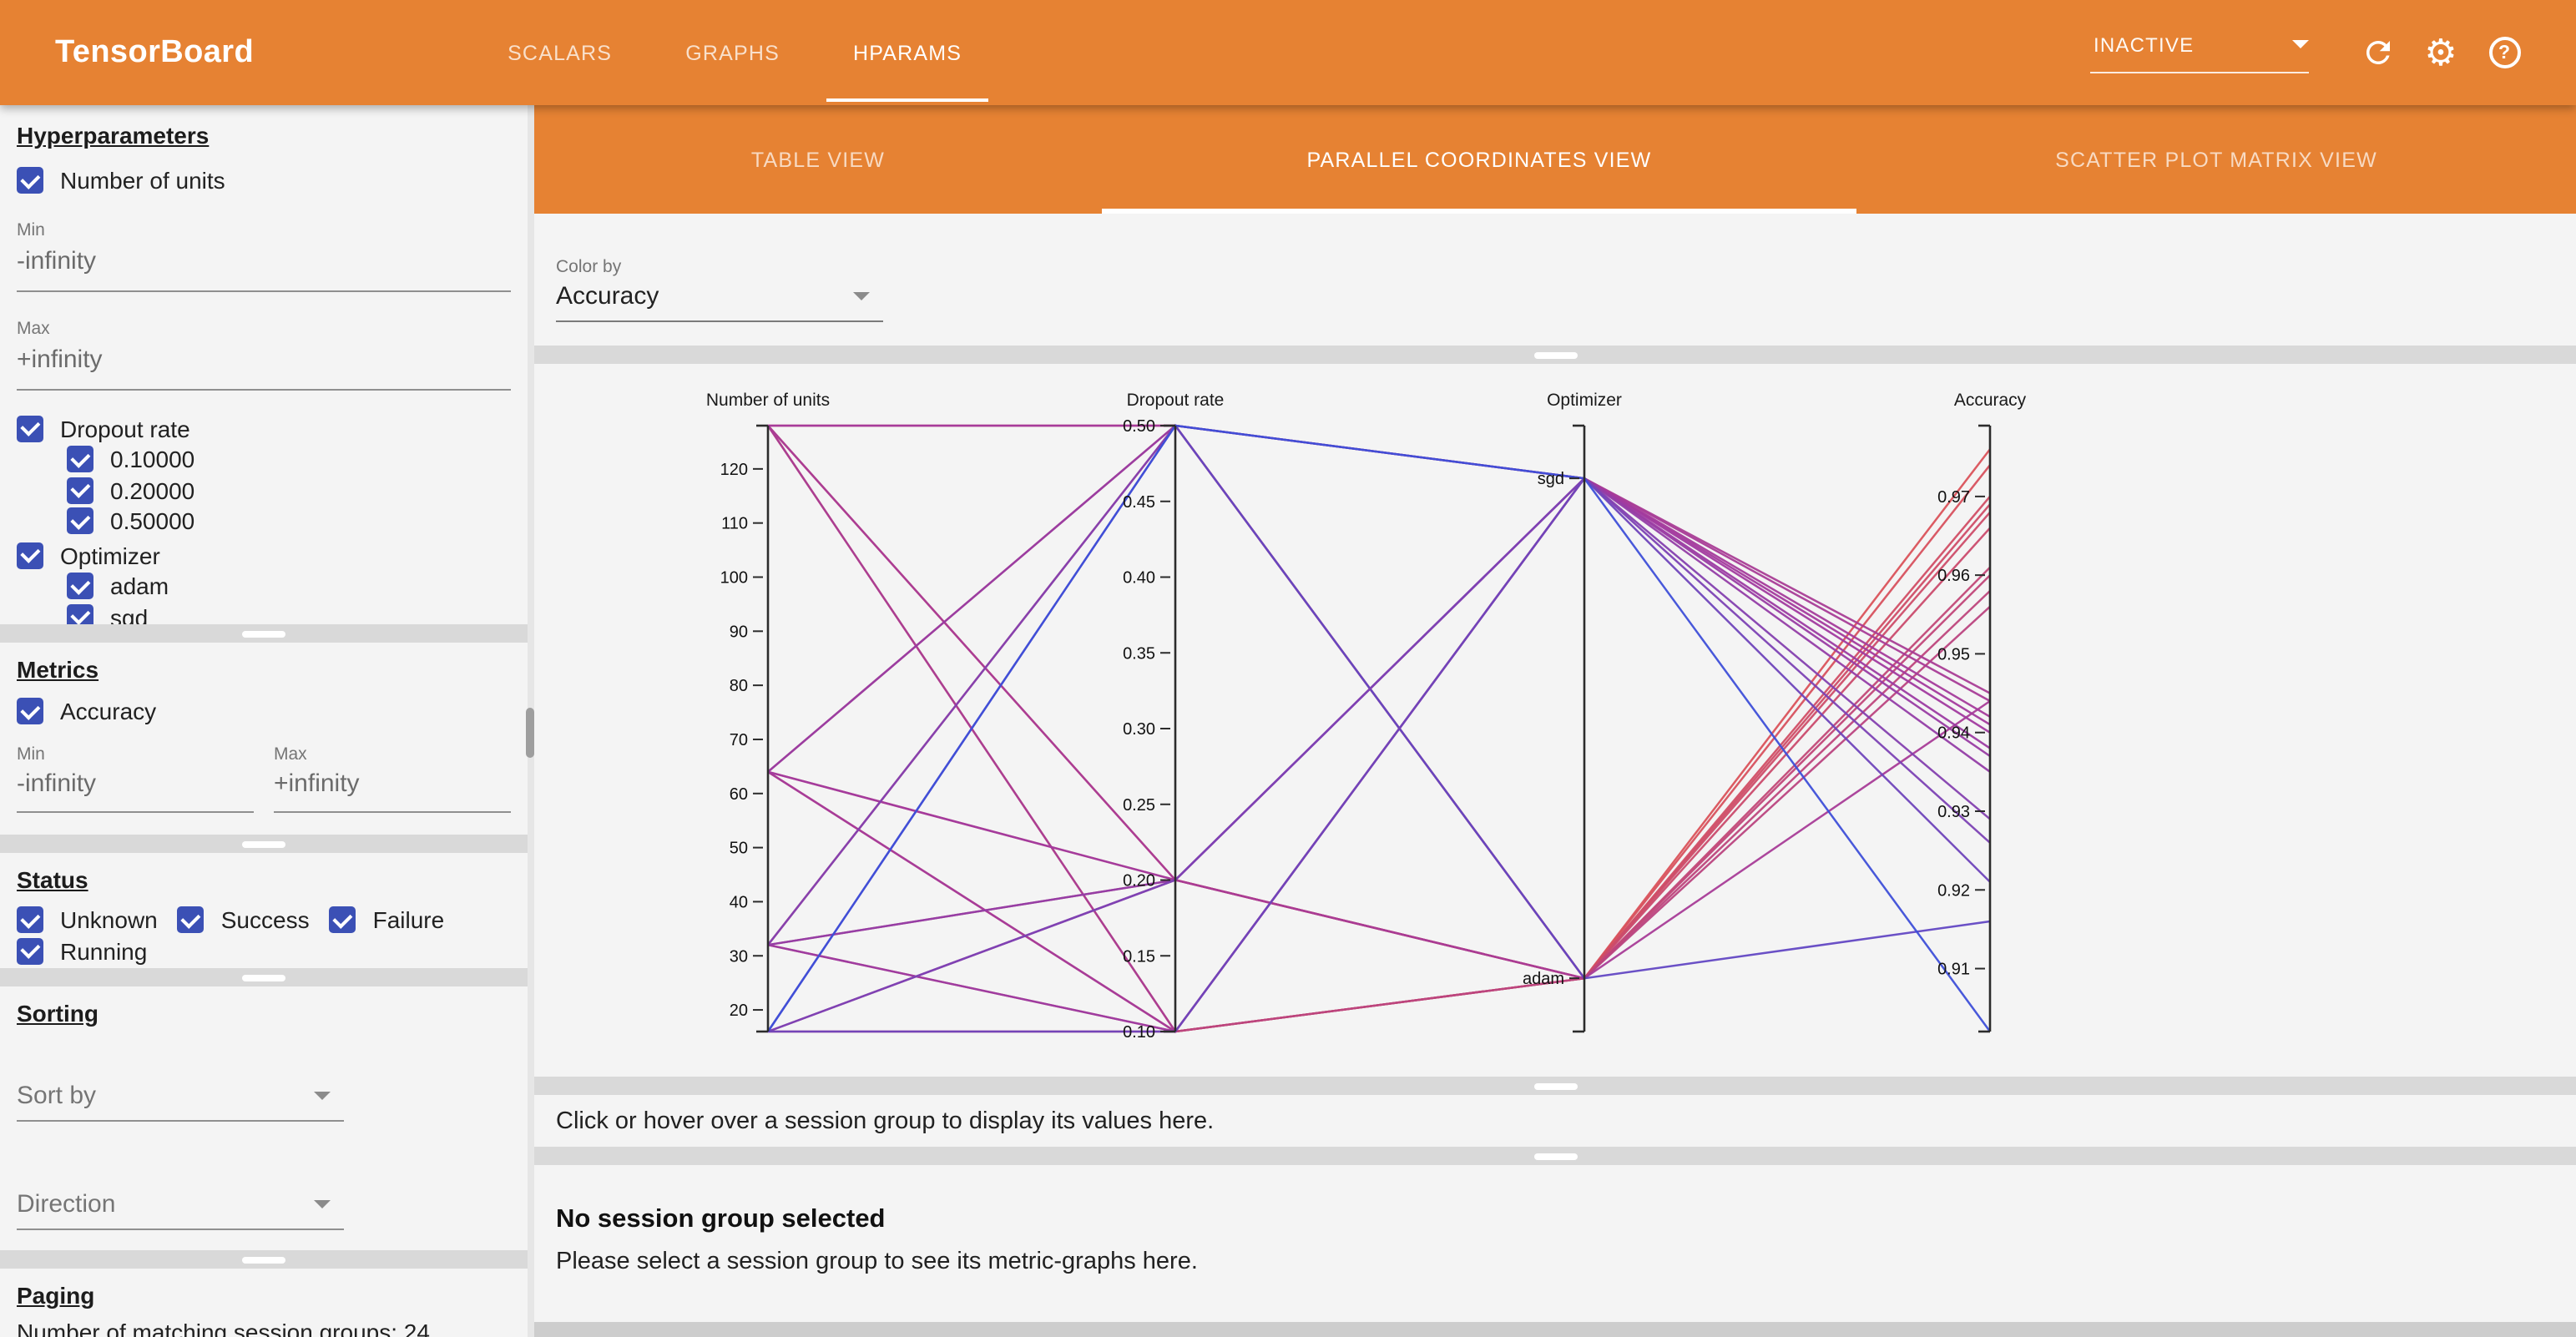 This screenshot has width=2576, height=1337. Describe the element at coordinates (180, 1210) in the screenshot. I see `direction-dropdown: Direction` at that location.